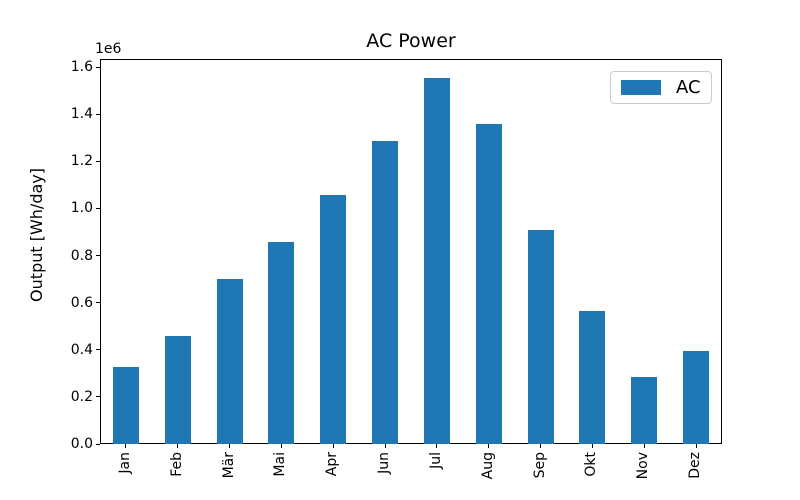  What do you see at coordinates (124, 463) in the screenshot?
I see `x-tick-label: Jan` at bounding box center [124, 463].